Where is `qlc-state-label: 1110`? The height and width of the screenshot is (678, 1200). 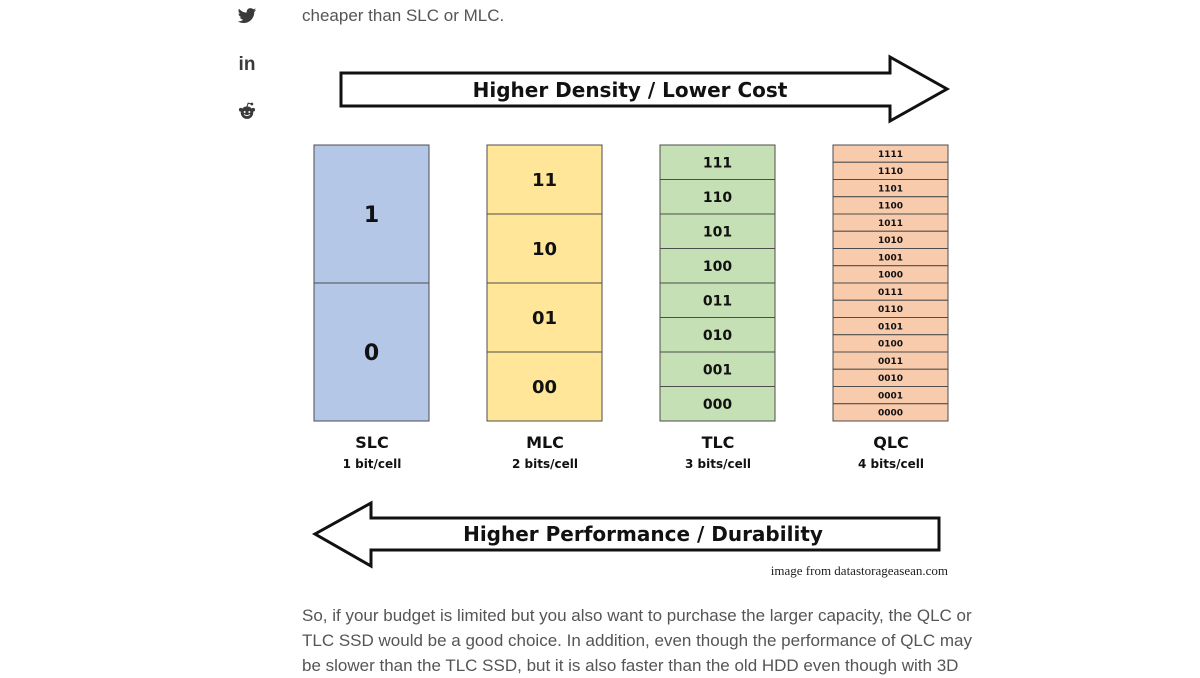
qlc-state-label: 1110 is located at coordinates (890, 172).